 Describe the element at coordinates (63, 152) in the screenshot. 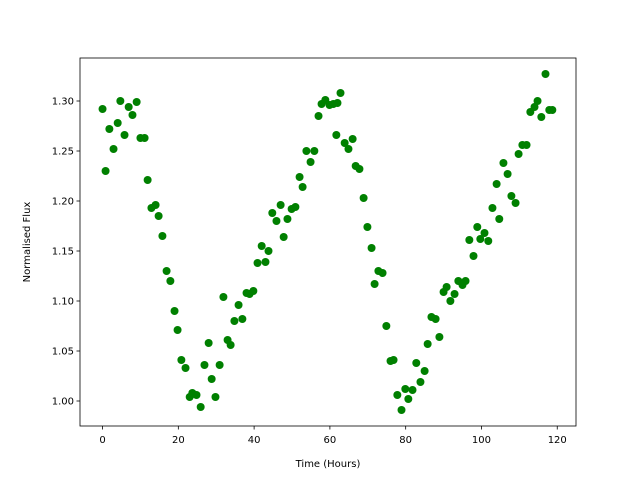

I see `y-tick-label: 1.25` at that location.